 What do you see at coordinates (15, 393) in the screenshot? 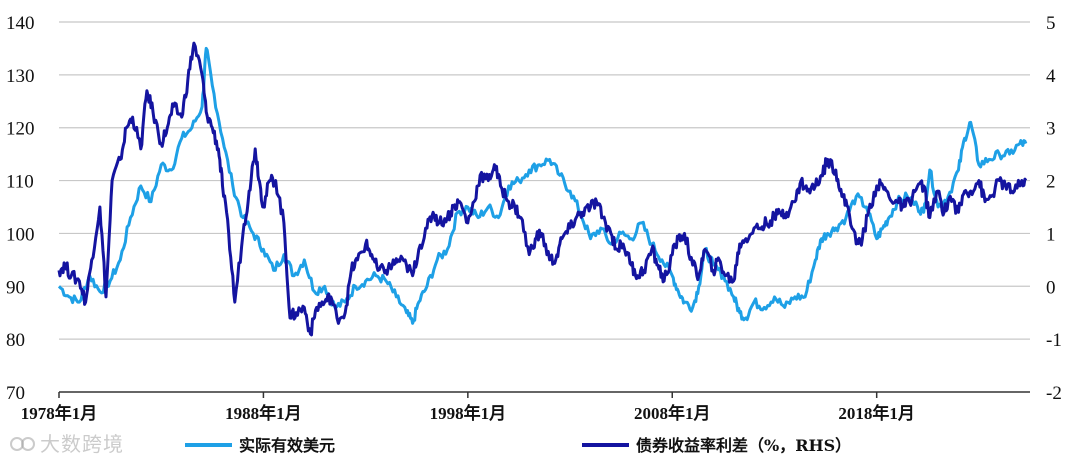
I see `left-axis-tick-label: 70` at bounding box center [15, 393].